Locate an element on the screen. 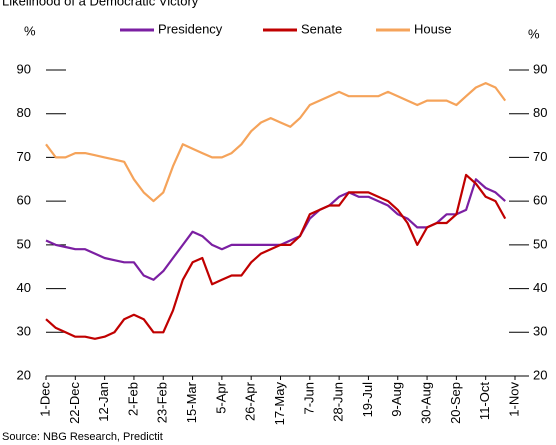  x-tick-label: 15-Mar is located at coordinates (191, 402).